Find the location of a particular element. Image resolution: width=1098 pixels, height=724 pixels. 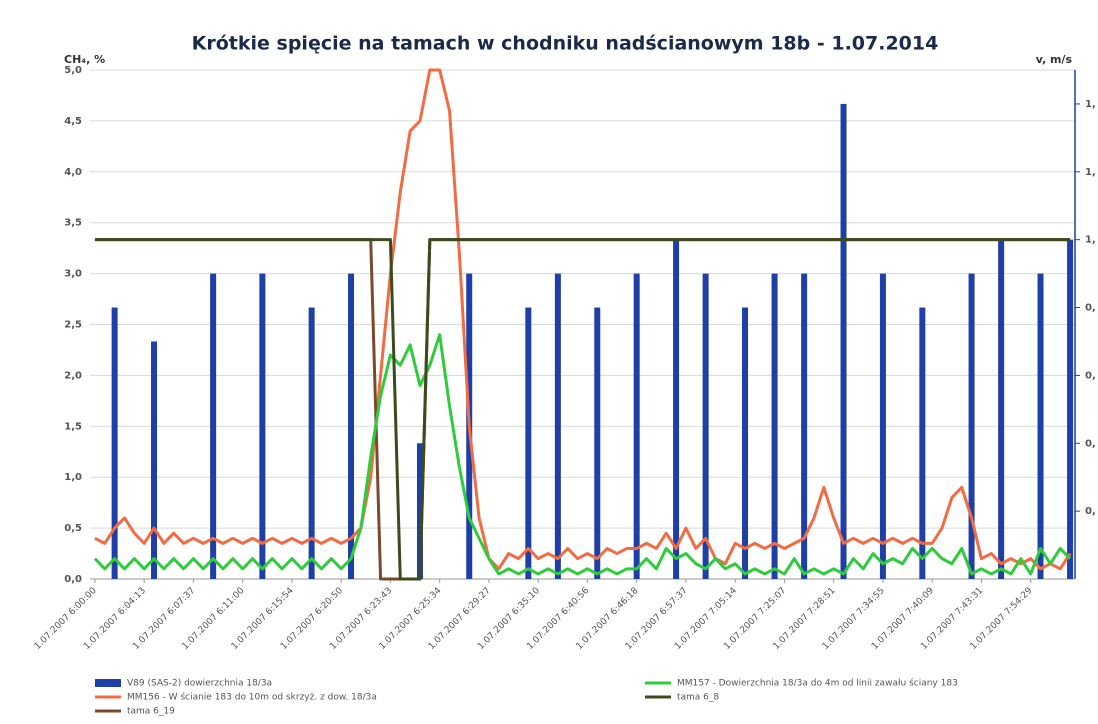

y2-axis-title: v, m/s is located at coordinates (1054, 59).